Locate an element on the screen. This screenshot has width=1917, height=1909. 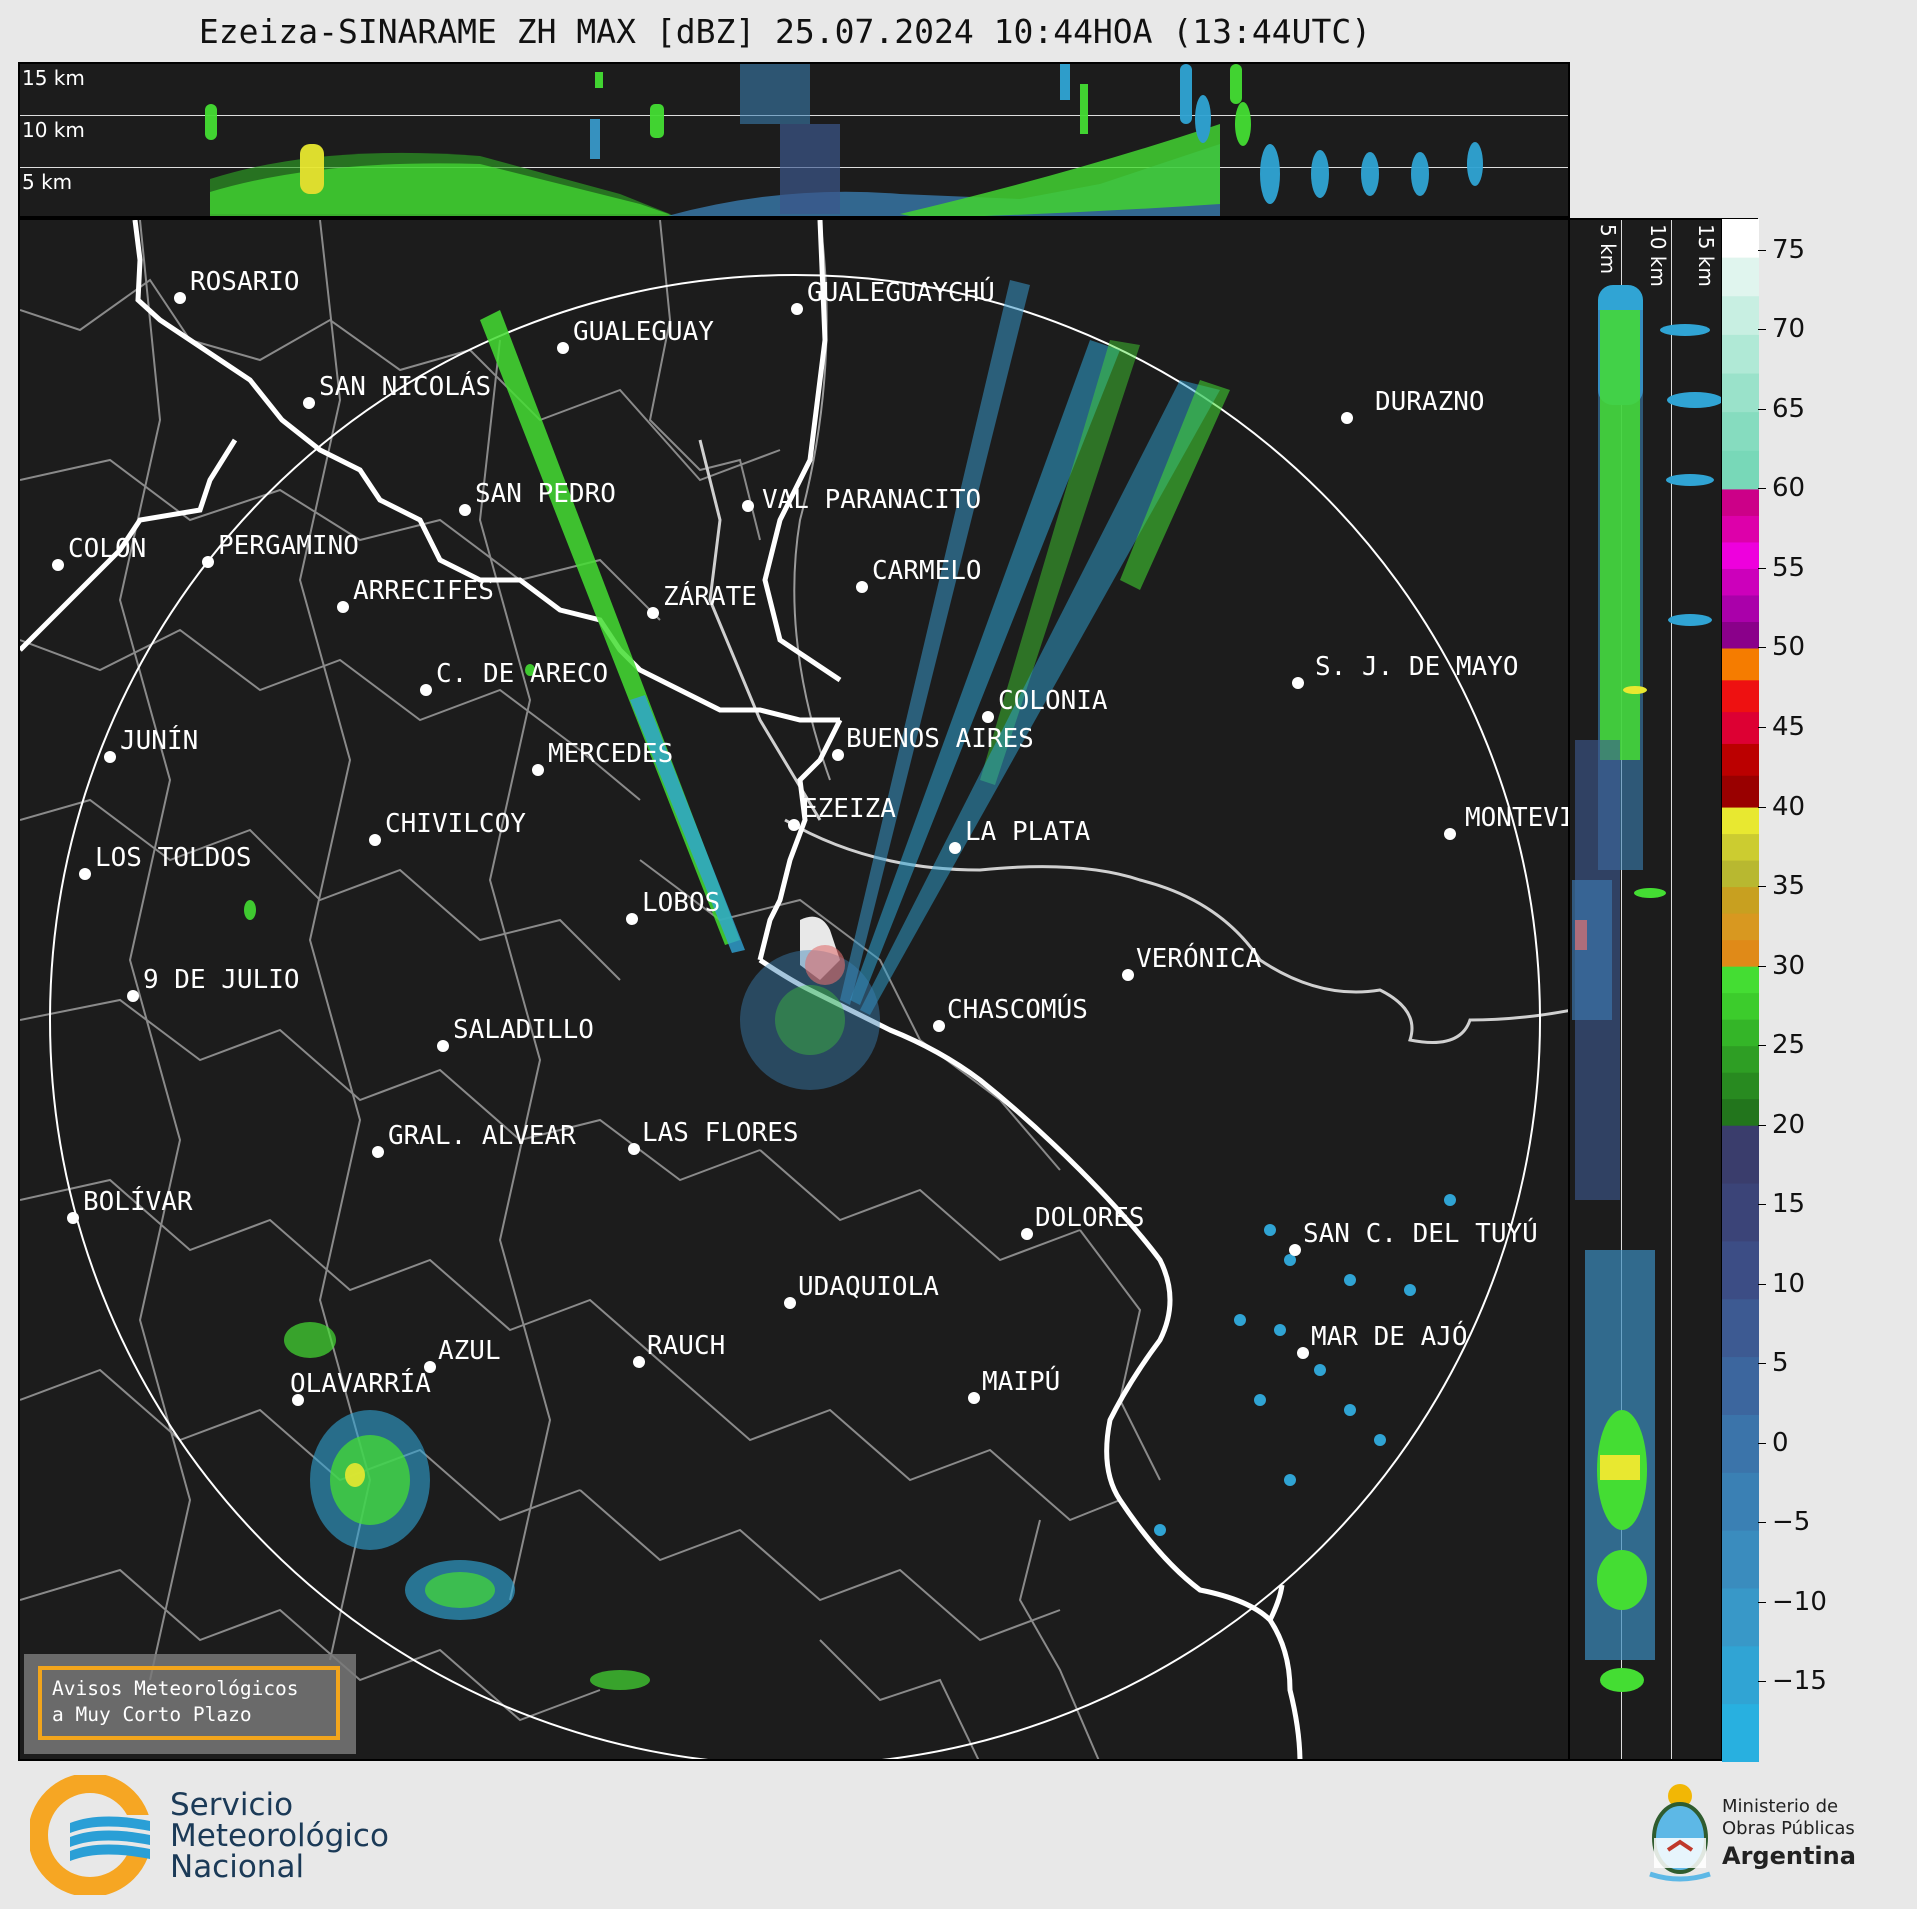
colorbar-tick-label: 0 is located at coordinates (1780, 1442).